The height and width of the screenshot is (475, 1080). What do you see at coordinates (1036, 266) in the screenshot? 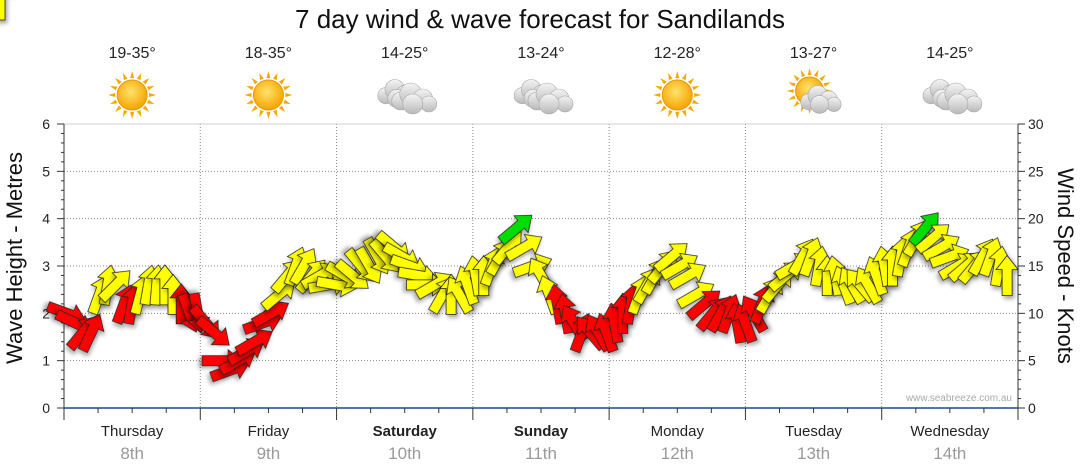
I see `right-tick-label: 15` at bounding box center [1036, 266].